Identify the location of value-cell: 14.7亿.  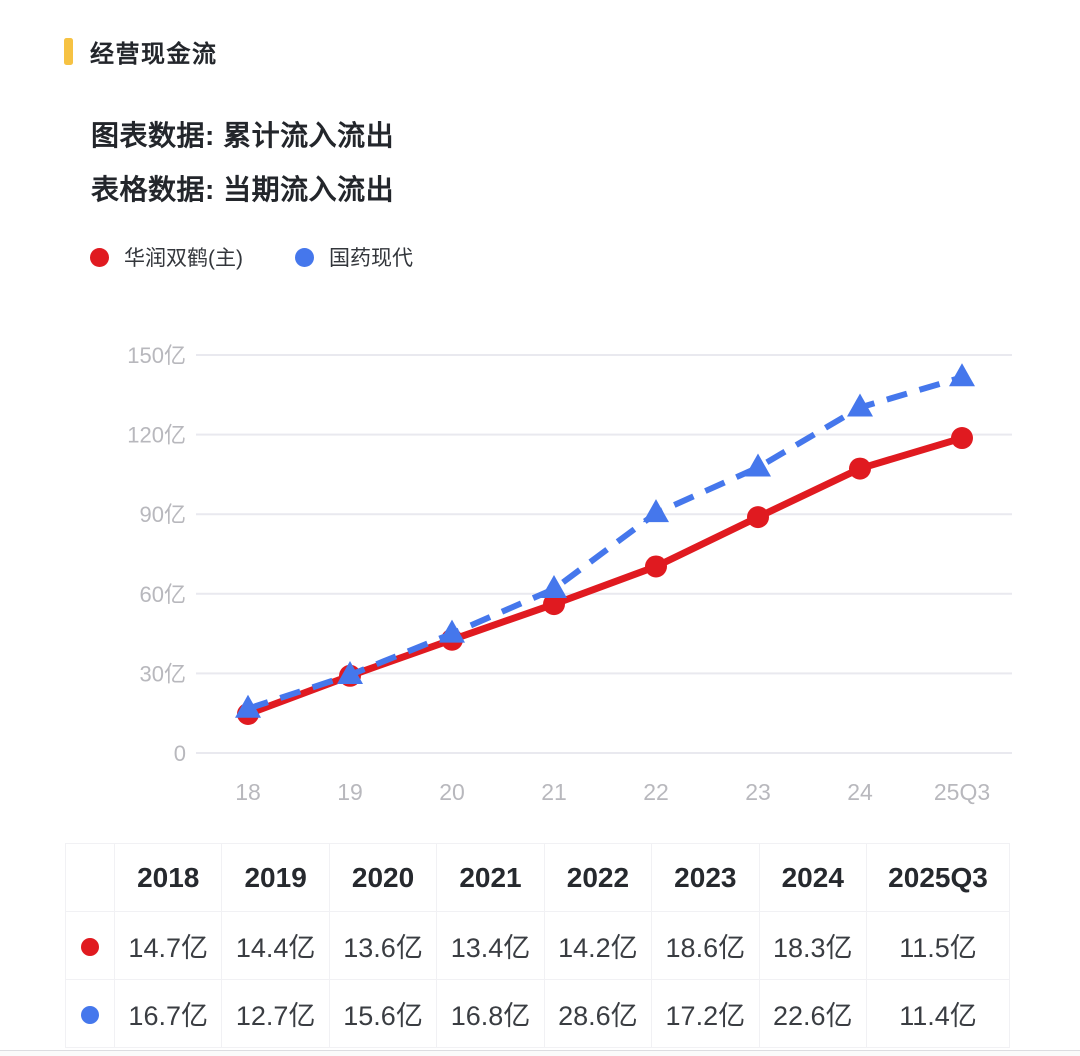
(168, 945).